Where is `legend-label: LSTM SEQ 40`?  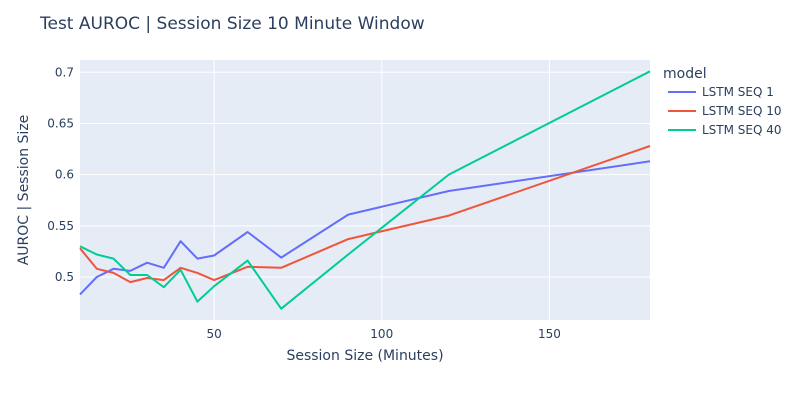
legend-label: LSTM SEQ 40 is located at coordinates (742, 130).